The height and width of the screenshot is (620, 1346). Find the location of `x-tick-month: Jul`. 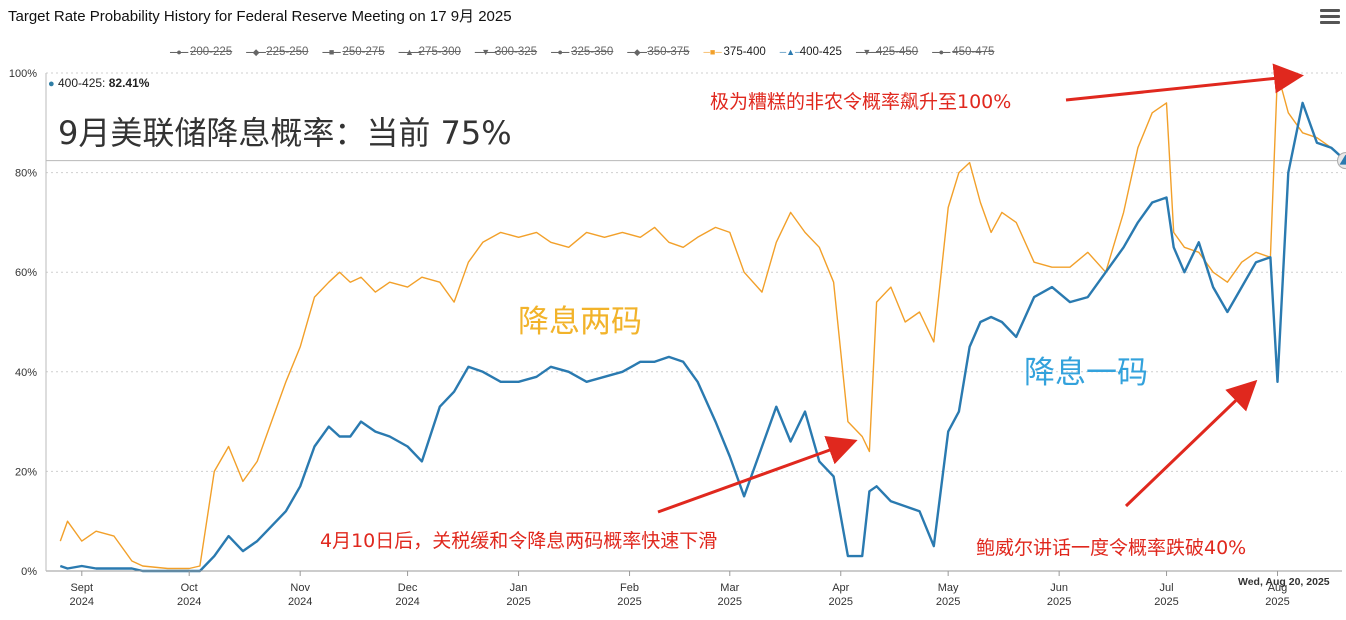

x-tick-month: Jul is located at coordinates (1167, 588).